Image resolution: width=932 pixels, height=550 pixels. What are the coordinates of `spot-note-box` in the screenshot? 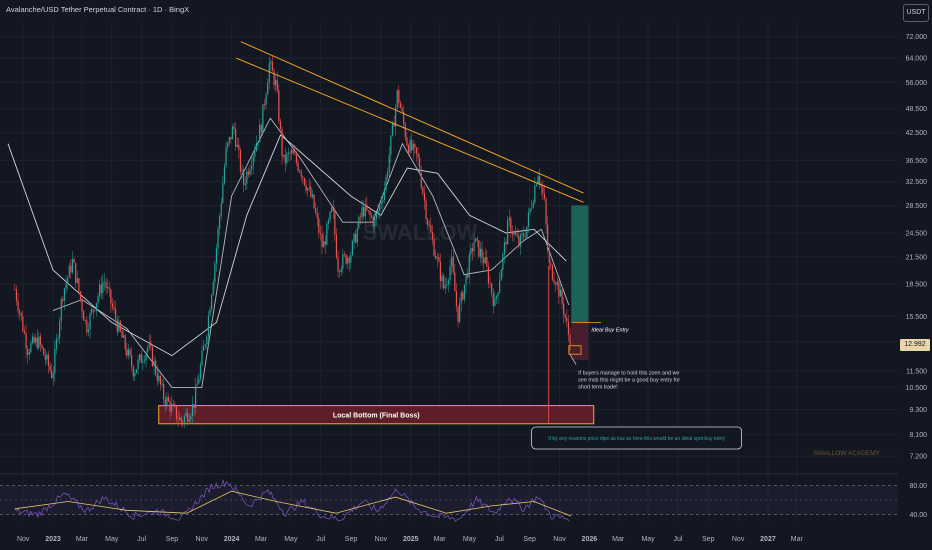 It's located at (637, 438).